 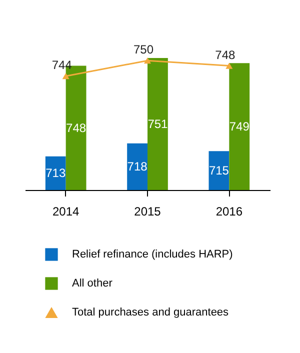 What do you see at coordinates (151, 312) in the screenshot?
I see `legend-label: Total purchases and guarantees` at bounding box center [151, 312].